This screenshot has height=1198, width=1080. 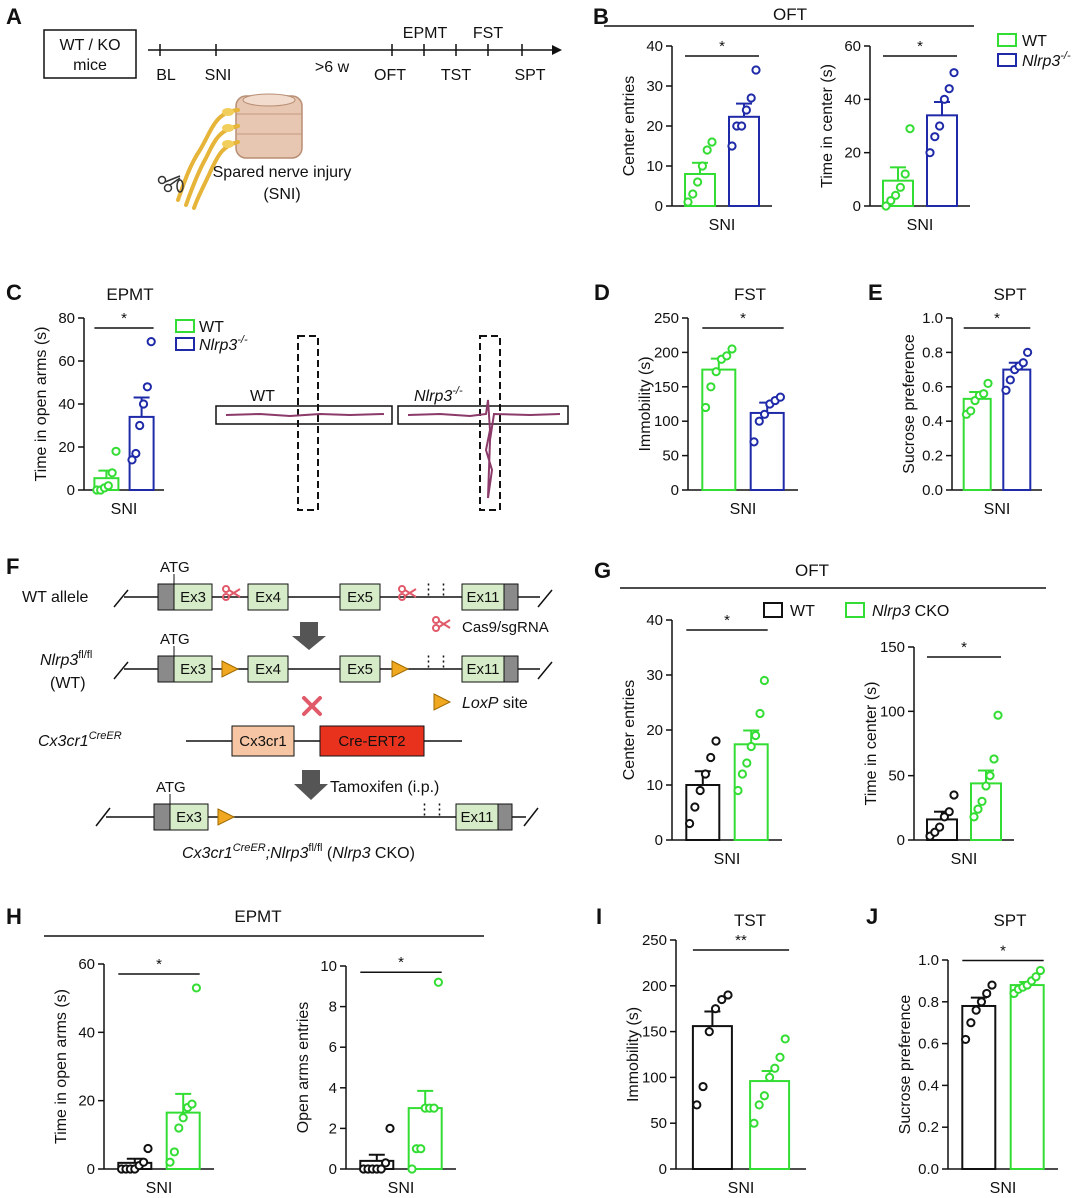 I want to click on chart-title: TST, so click(x=750, y=920).